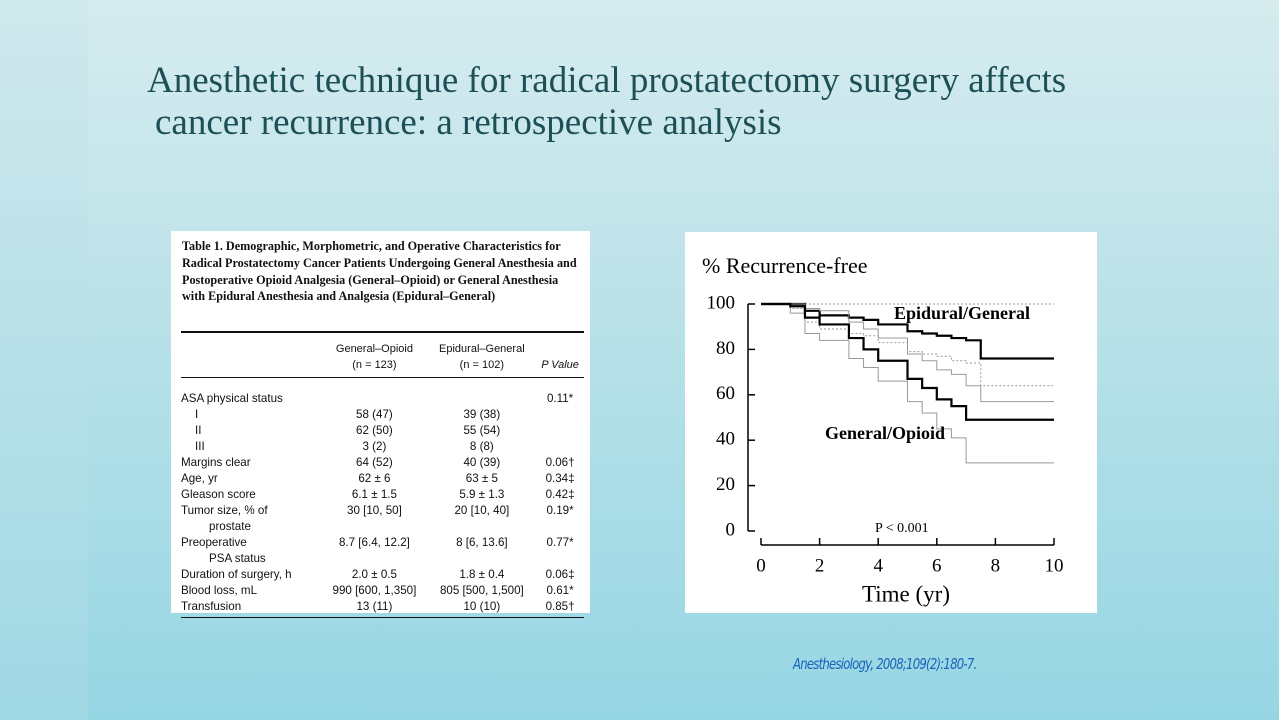 The width and height of the screenshot is (1279, 720). Describe the element at coordinates (761, 565) in the screenshot. I see `x-tick-label: 0` at that location.